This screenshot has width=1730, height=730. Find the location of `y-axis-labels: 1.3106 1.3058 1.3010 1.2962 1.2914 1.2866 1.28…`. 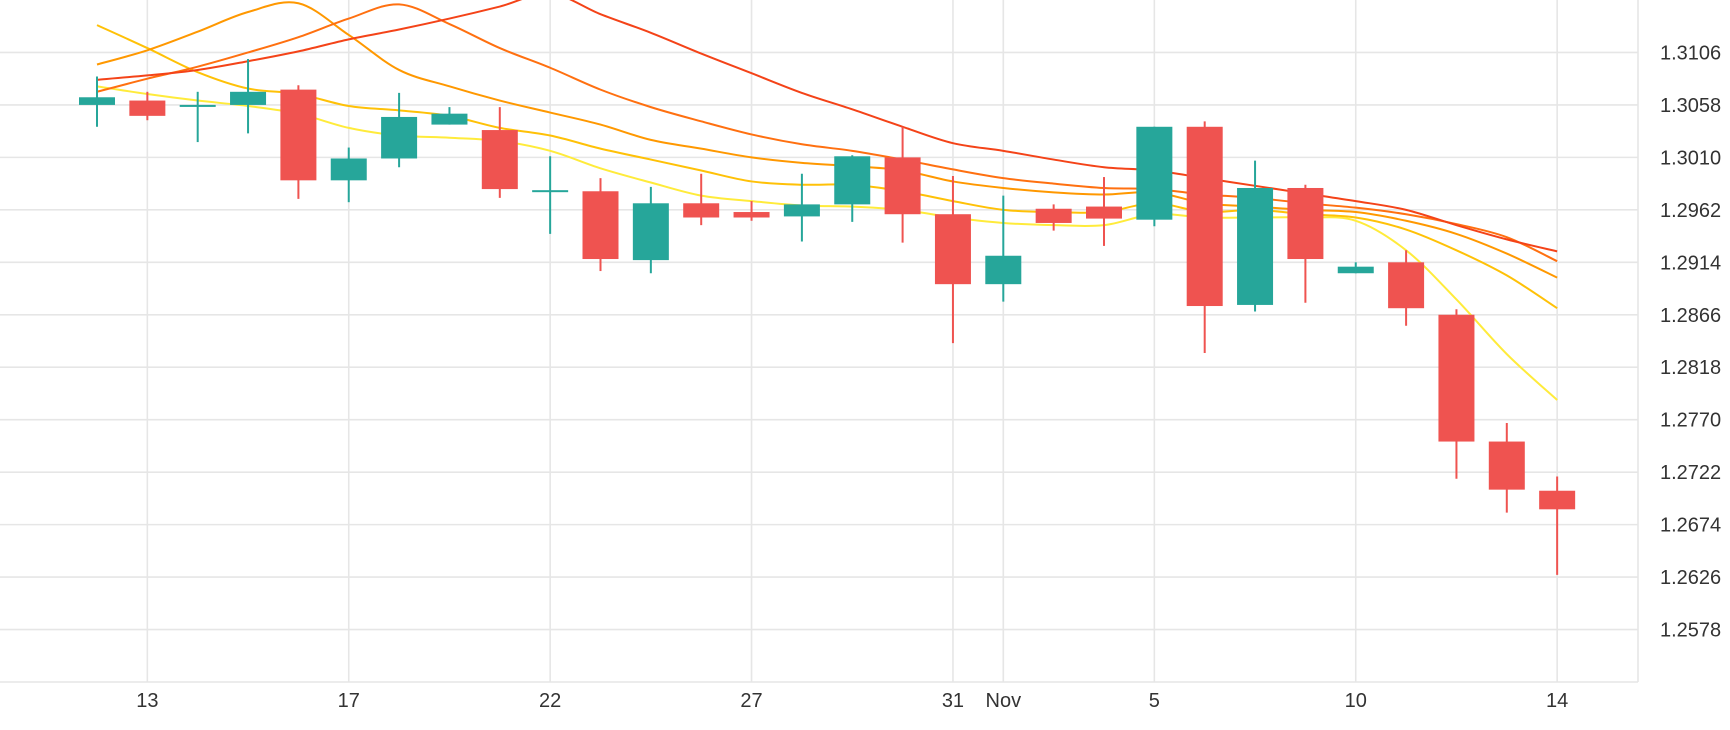

y-axis-labels: 1.3106 1.3058 1.3010 1.2962 1.2914 1.2866 1.28… is located at coordinates (1690, 341).